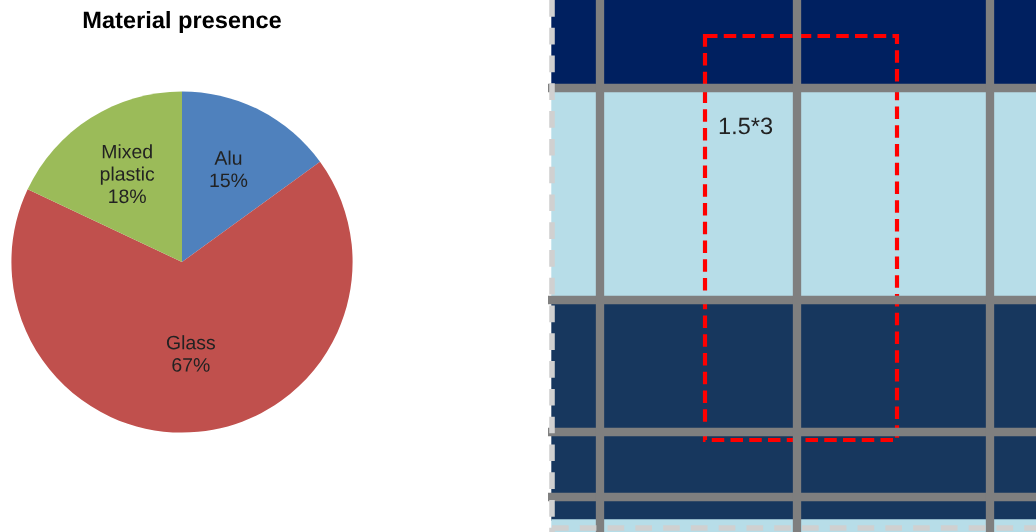 The width and height of the screenshot is (1036, 532). Describe the element at coordinates (182, 22) in the screenshot. I see `chart-title: Material presence` at that location.